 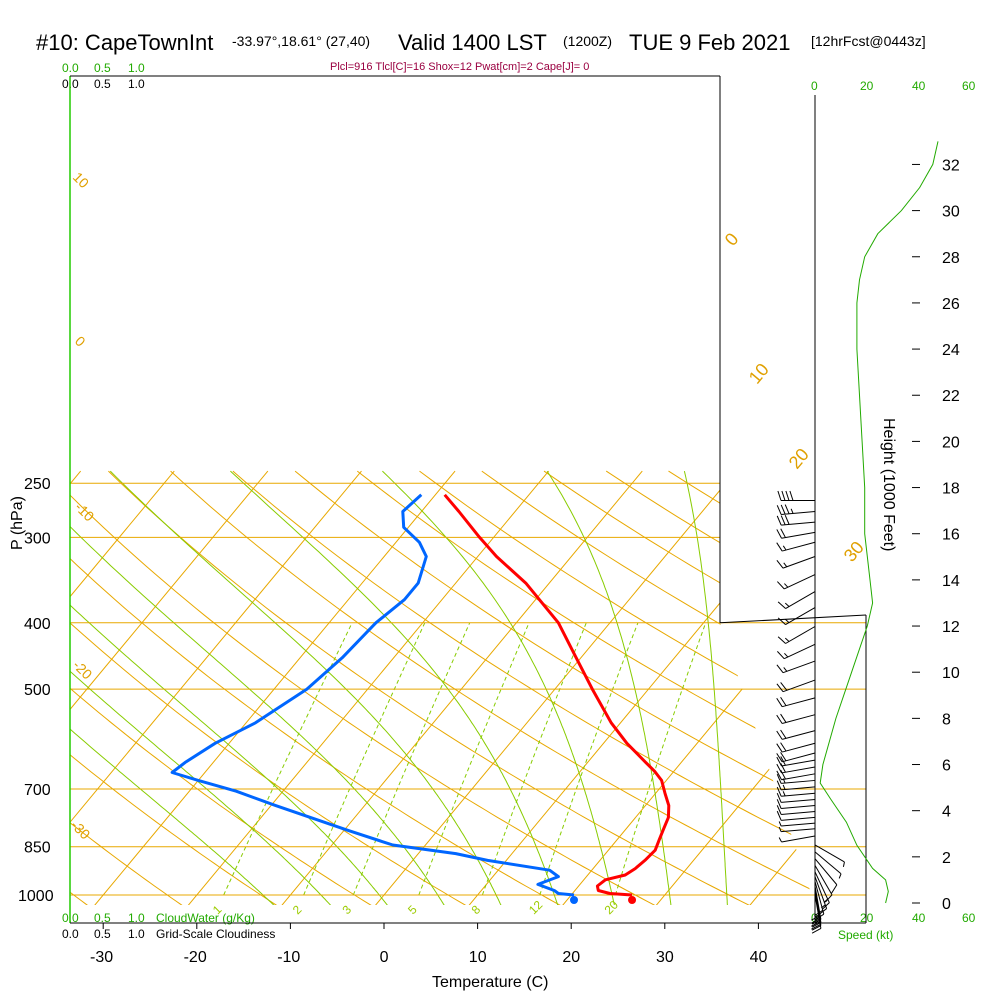 I want to click on surface-dewpoint-marker, so click(x=574, y=900).